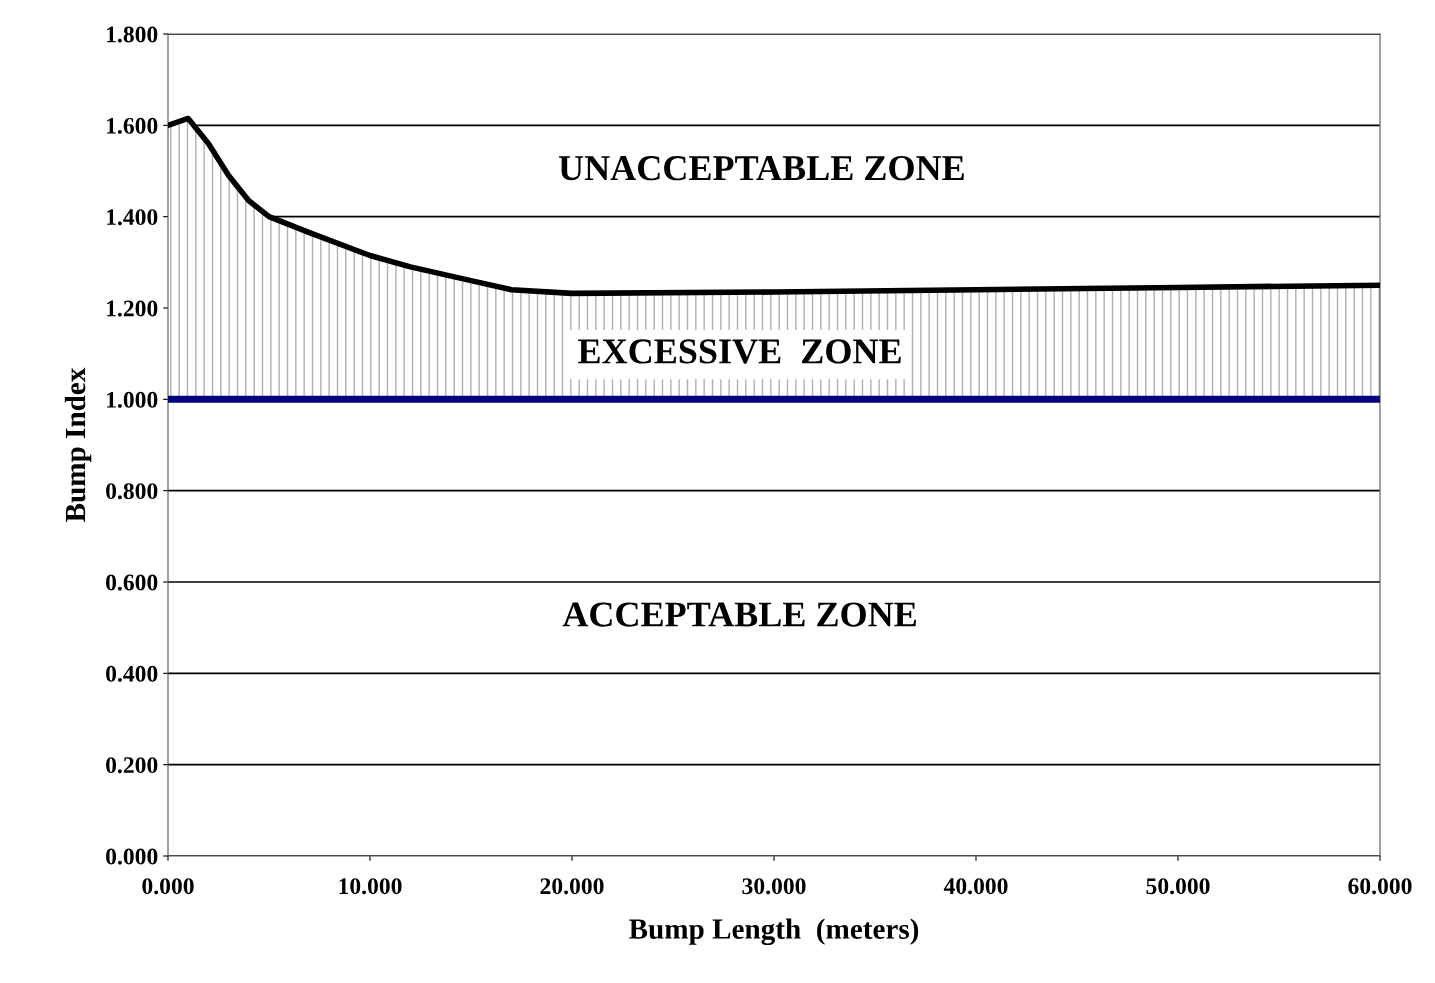 This screenshot has height=983, width=1435. Describe the element at coordinates (739, 351) in the screenshot. I see `annotation: EXCESSIVE ZONE` at that location.